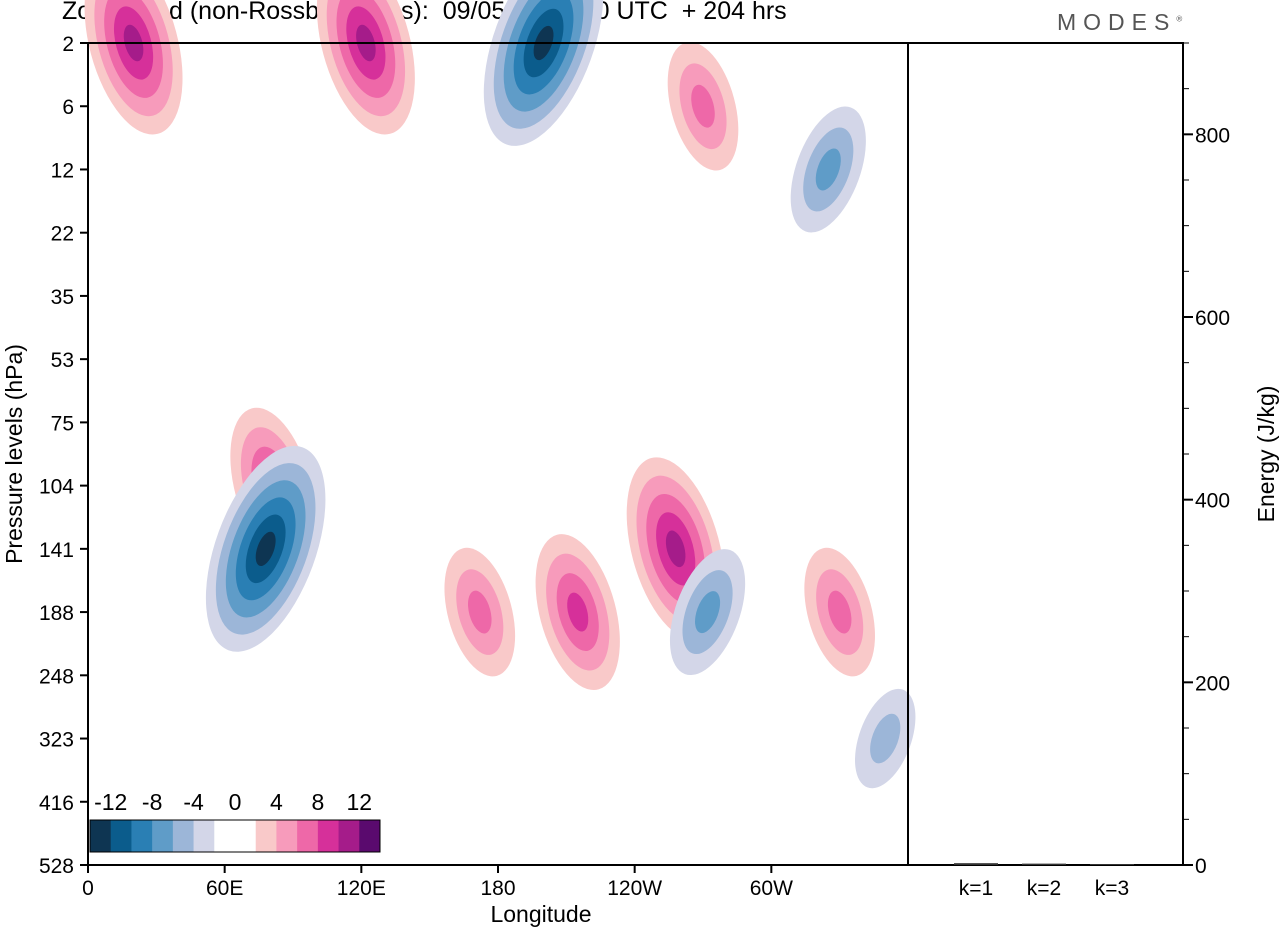 The height and width of the screenshot is (930, 1280). Describe the element at coordinates (62, 234) in the screenshot. I see `y-tick-label-3: 22` at that location.